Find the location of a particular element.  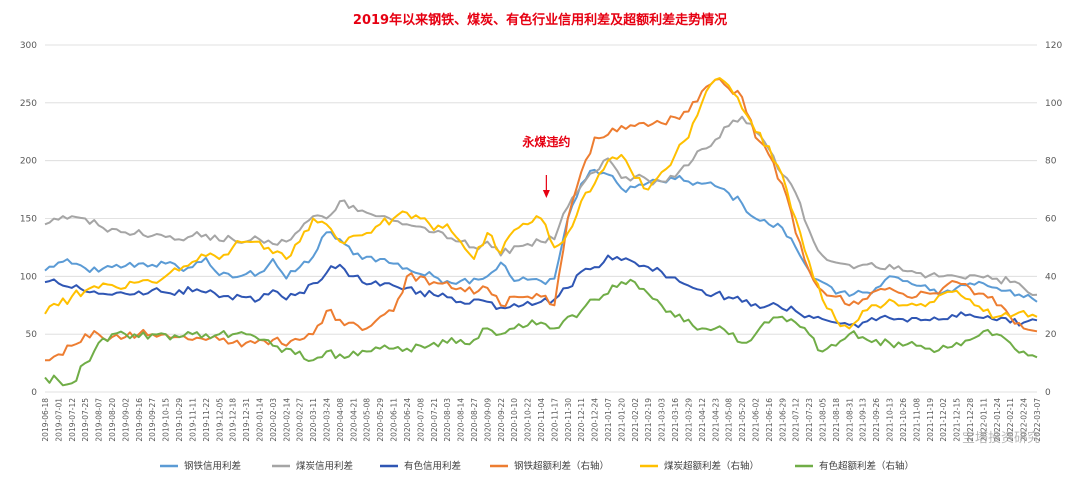

y-axis-left: 0 50 100 150 200 250 300 is located at coordinates (28, 219).